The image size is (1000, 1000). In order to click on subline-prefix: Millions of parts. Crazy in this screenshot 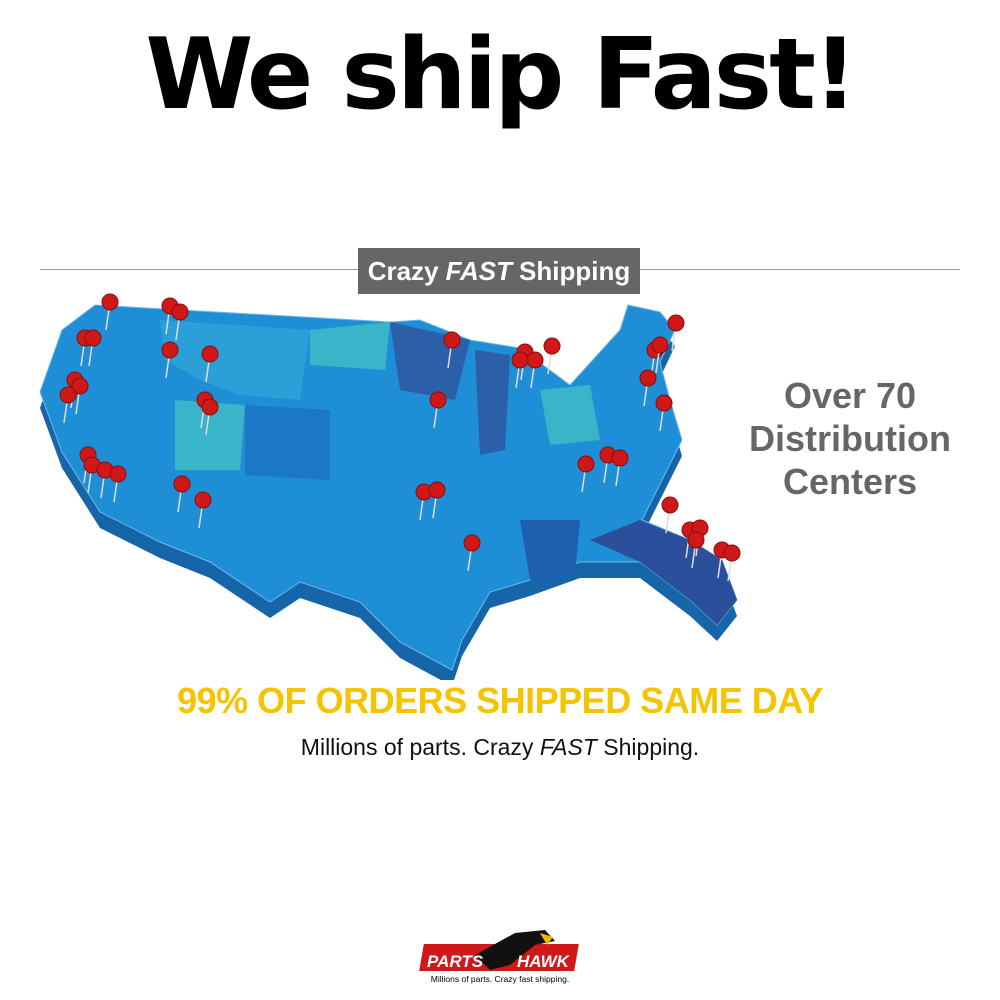, I will do `click(417, 747)`.